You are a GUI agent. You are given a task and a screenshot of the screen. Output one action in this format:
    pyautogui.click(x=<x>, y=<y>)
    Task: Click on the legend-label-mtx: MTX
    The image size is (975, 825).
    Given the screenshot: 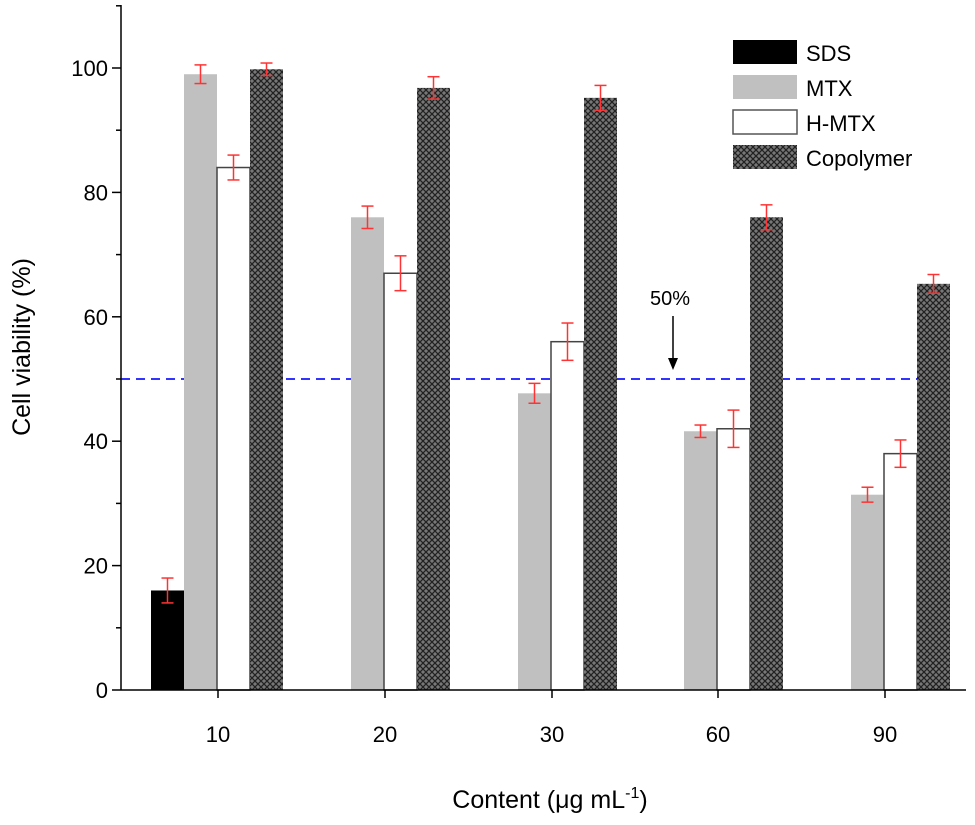 What is the action you would take?
    pyautogui.click(x=829, y=88)
    